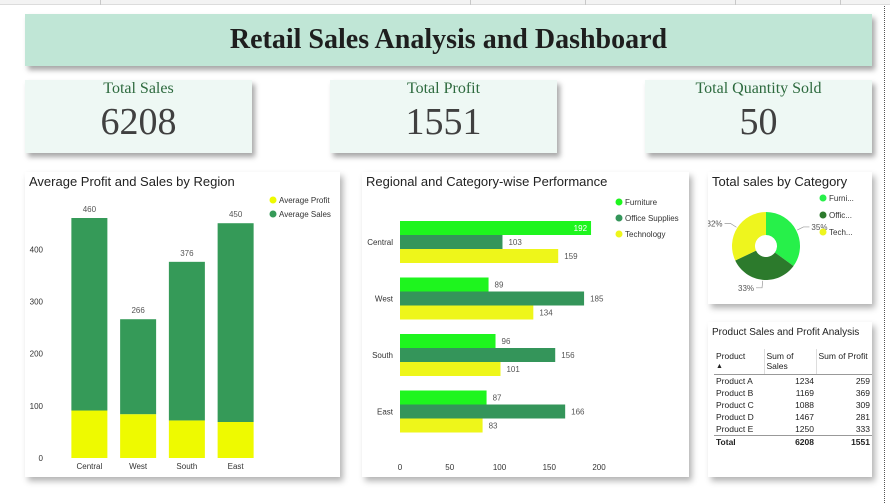 The width and height of the screenshot is (890, 503). I want to click on legend-label: Technology, so click(645, 234).